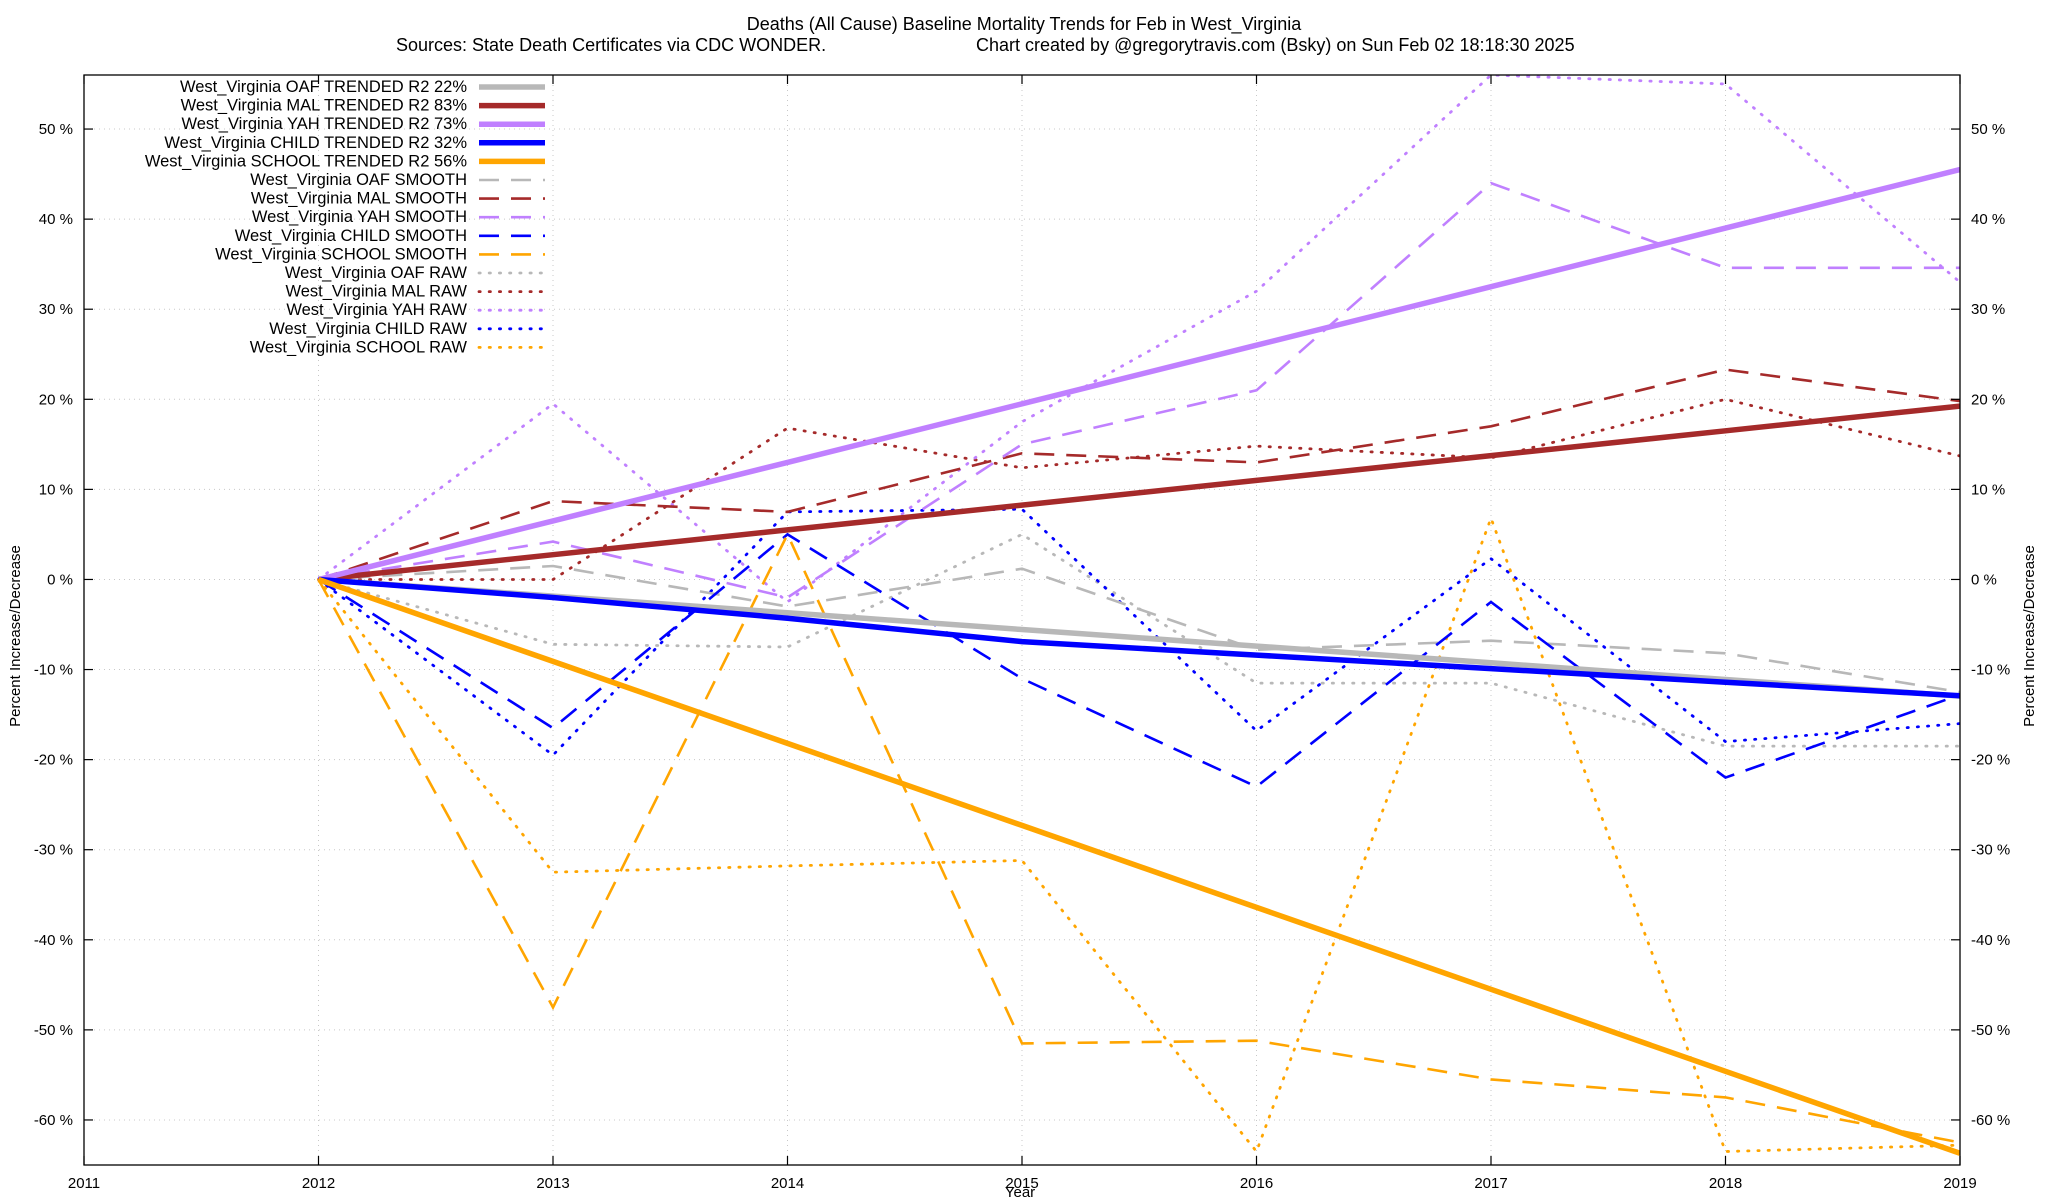  What do you see at coordinates (1020, 1192) in the screenshot?
I see `x-axis-label: Year` at bounding box center [1020, 1192].